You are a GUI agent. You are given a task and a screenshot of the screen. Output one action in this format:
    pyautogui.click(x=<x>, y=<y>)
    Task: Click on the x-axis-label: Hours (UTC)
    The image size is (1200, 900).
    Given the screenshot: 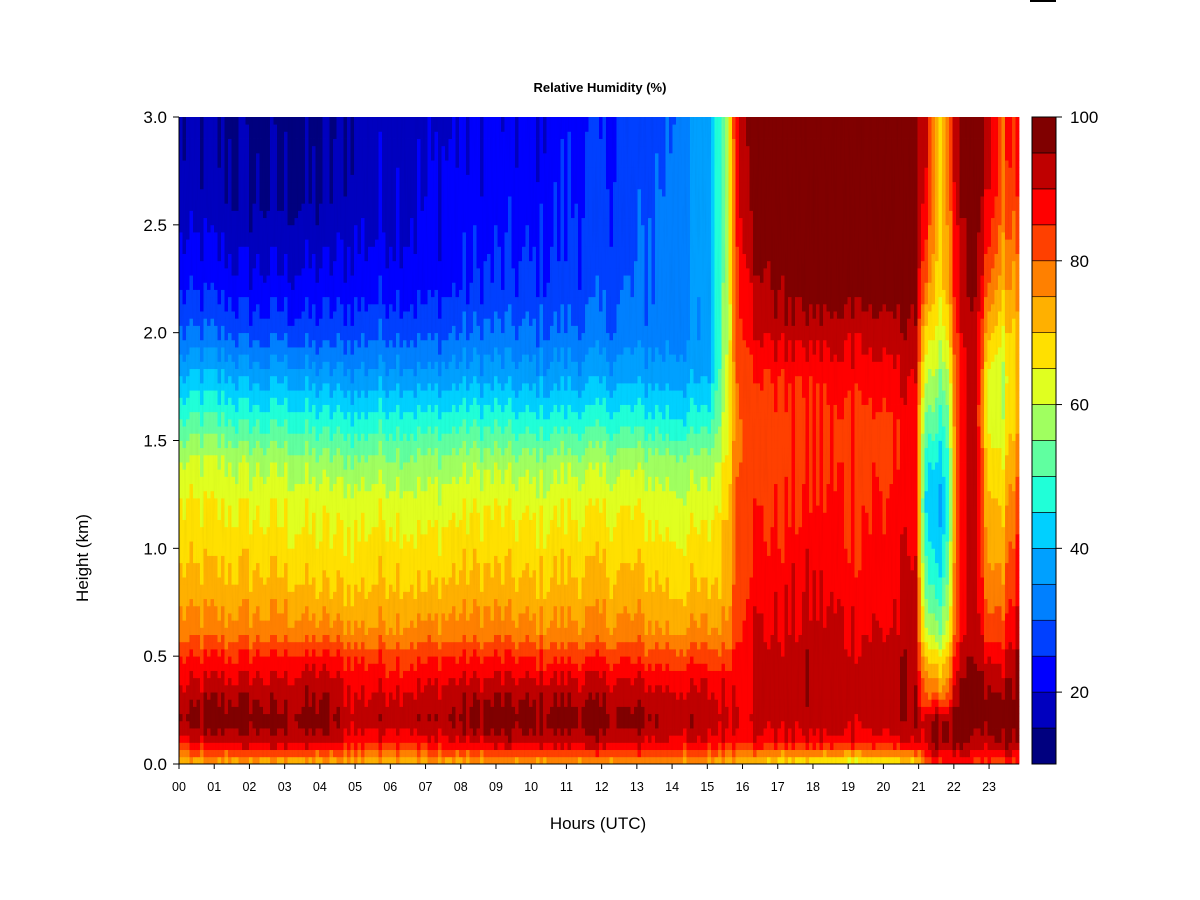 What is the action you would take?
    pyautogui.click(x=598, y=824)
    